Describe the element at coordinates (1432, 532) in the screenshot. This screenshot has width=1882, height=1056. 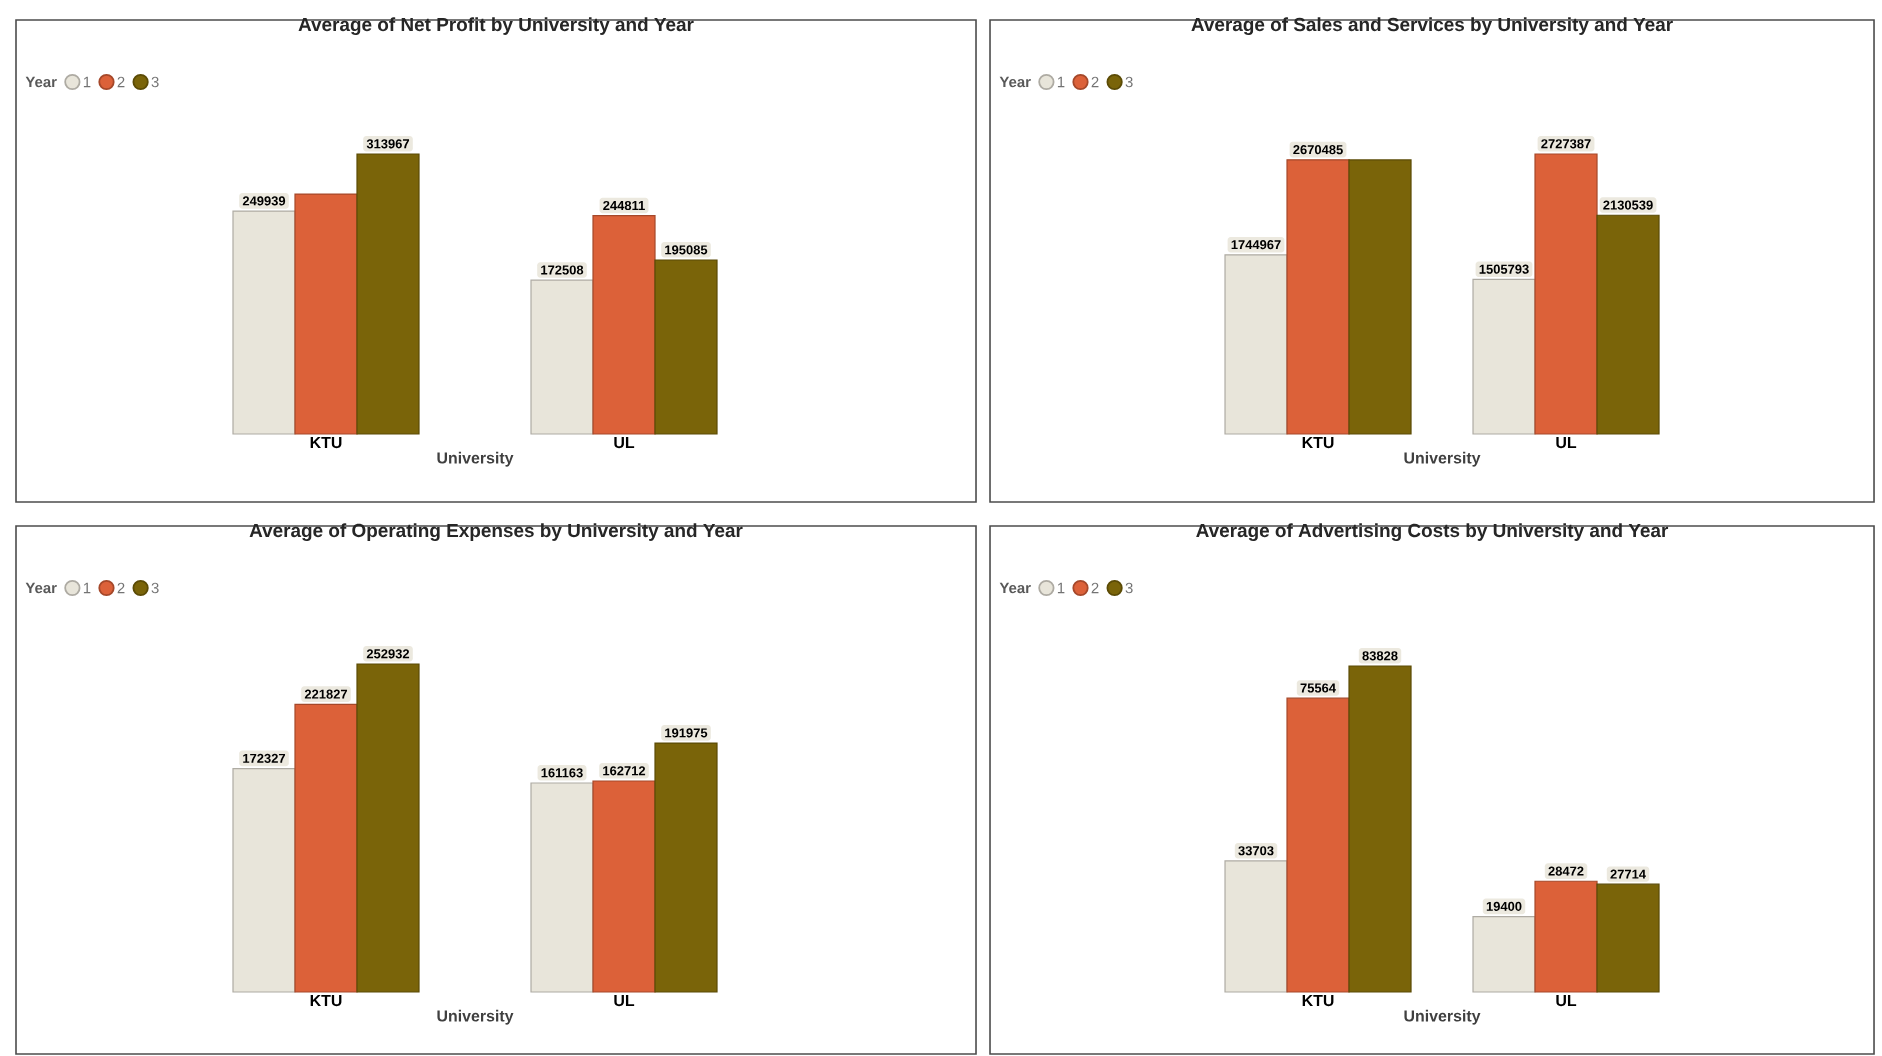
I see `chart-title: Average of Advertising Costs by University and Year` at that location.